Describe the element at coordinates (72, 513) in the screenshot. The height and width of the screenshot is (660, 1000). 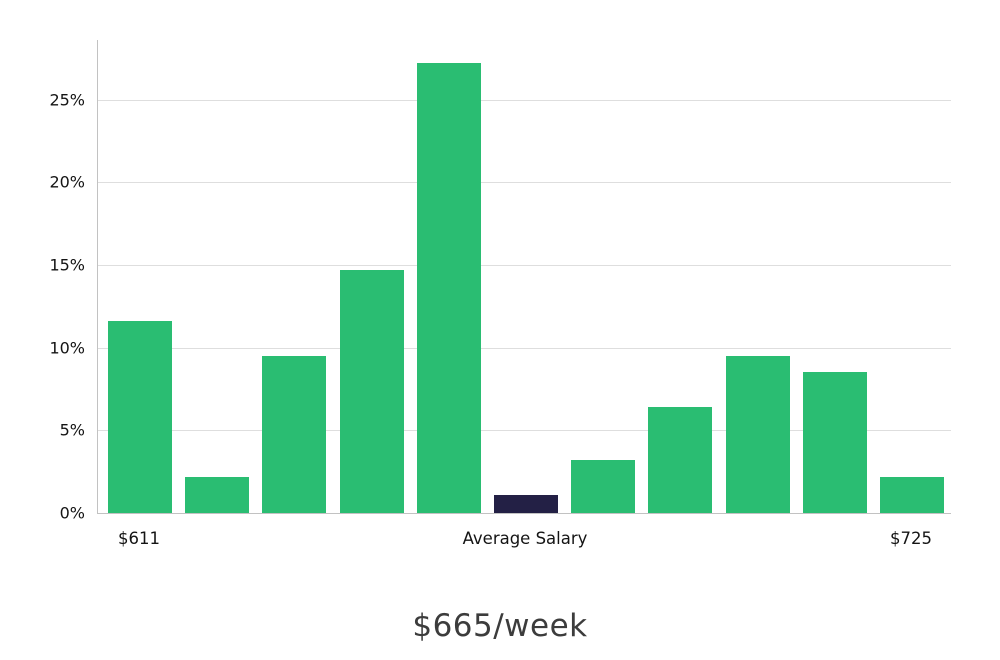
I see `y-tick-label: 0%` at that location.